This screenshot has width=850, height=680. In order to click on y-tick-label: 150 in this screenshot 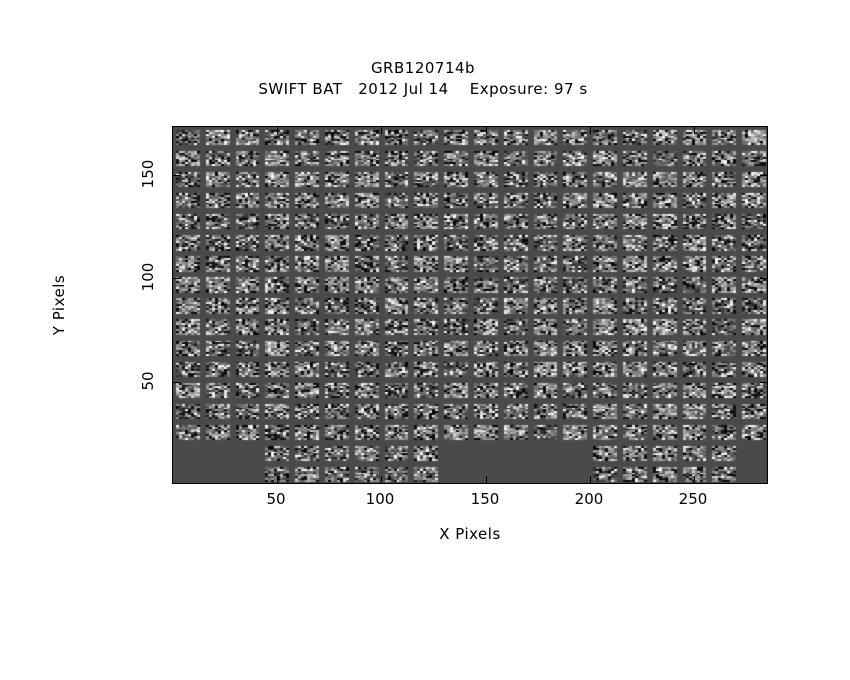, I will do `click(148, 174)`.